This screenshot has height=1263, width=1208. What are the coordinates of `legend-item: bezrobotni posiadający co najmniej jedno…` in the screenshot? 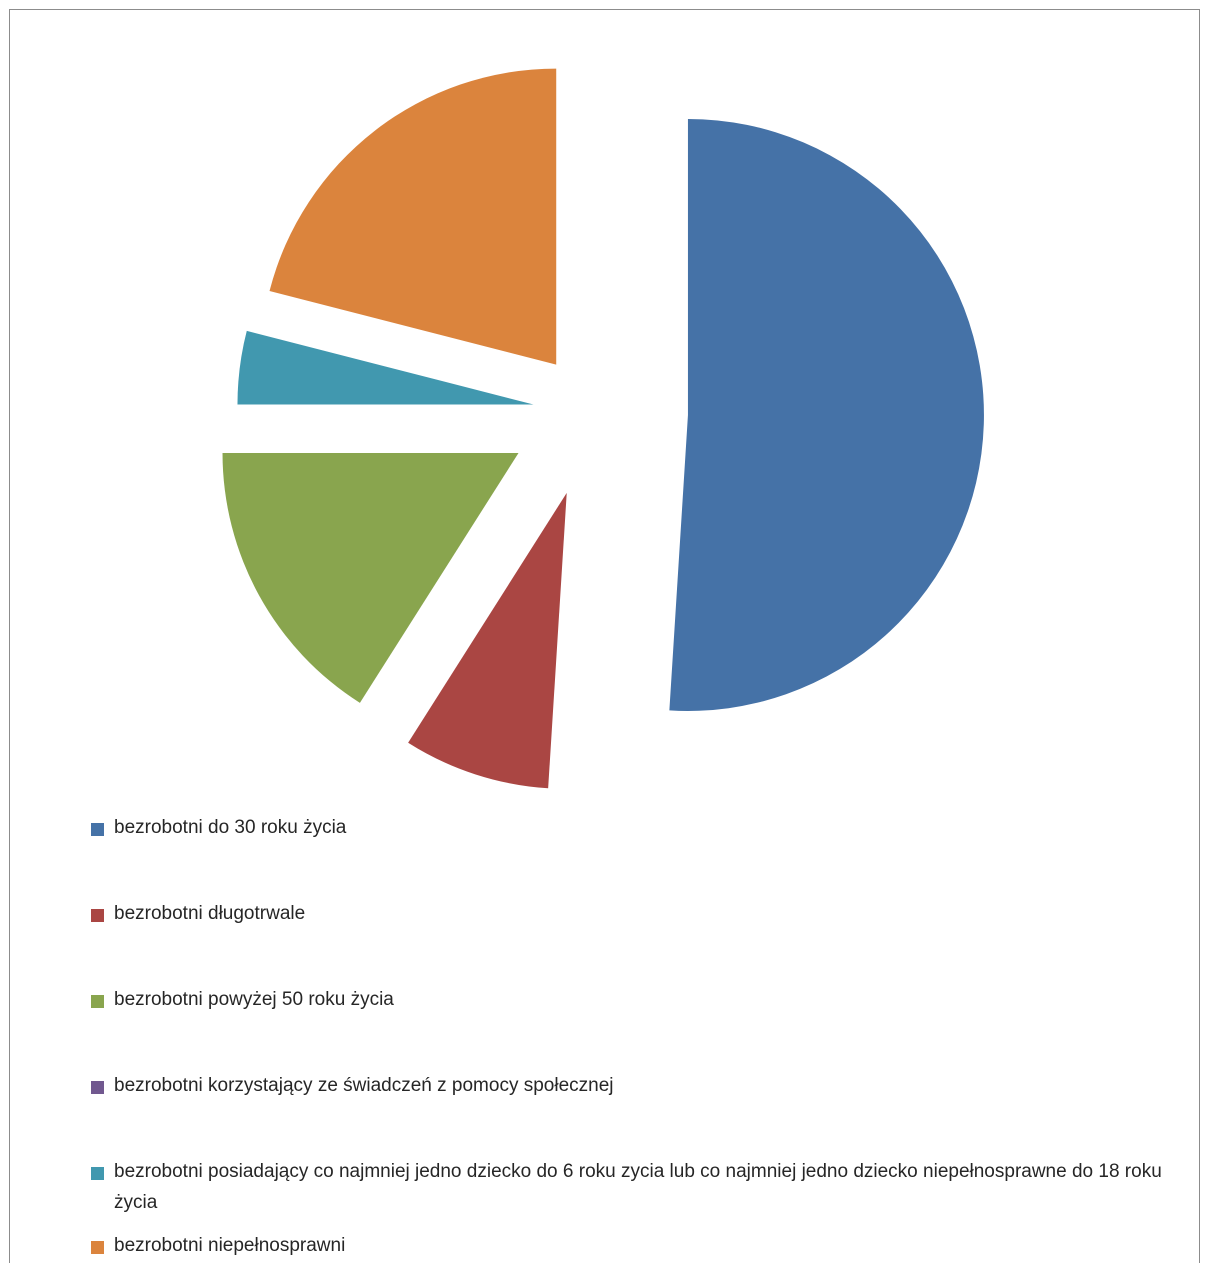 It's located at (631, 1189).